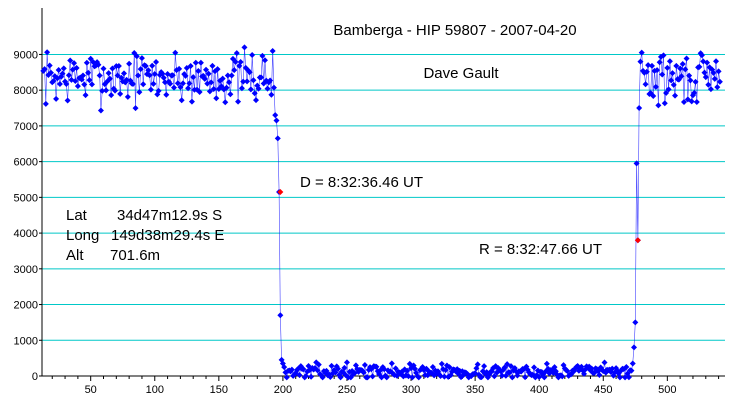 The width and height of the screenshot is (730, 400). I want to click on x-tick-label: 400, so click(539, 390).